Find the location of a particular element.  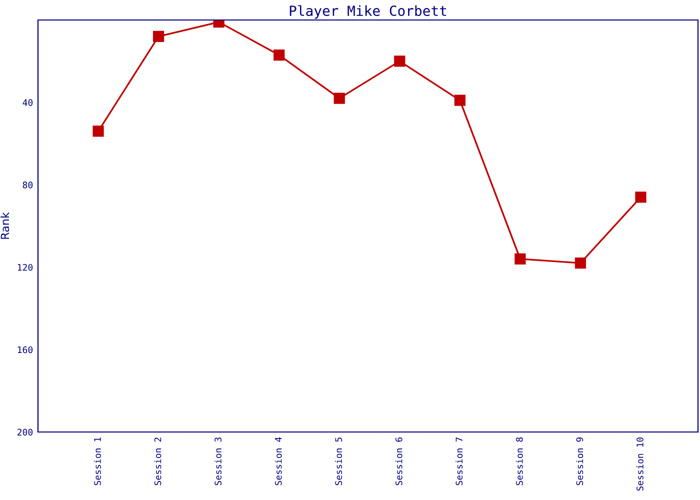

x-tick-label: Session 6 is located at coordinates (398, 461).